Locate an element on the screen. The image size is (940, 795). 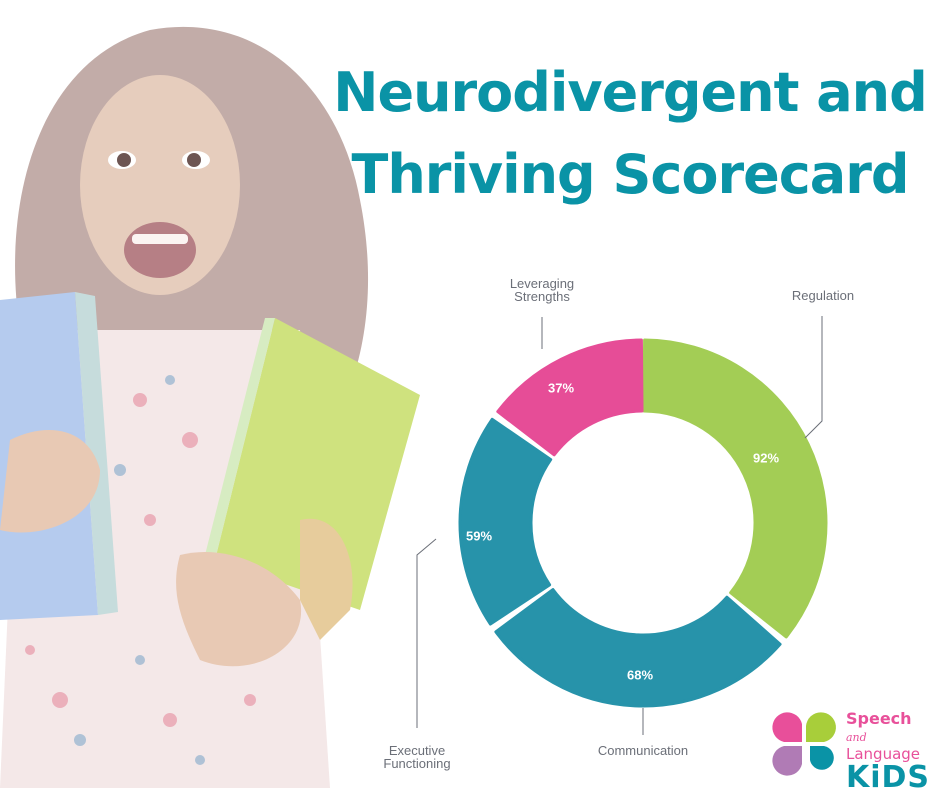
label-line: Strengths is located at coordinates (542, 296).